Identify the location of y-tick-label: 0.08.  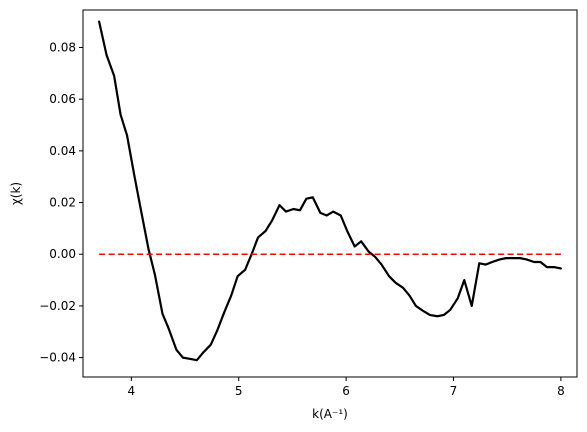
(62, 47).